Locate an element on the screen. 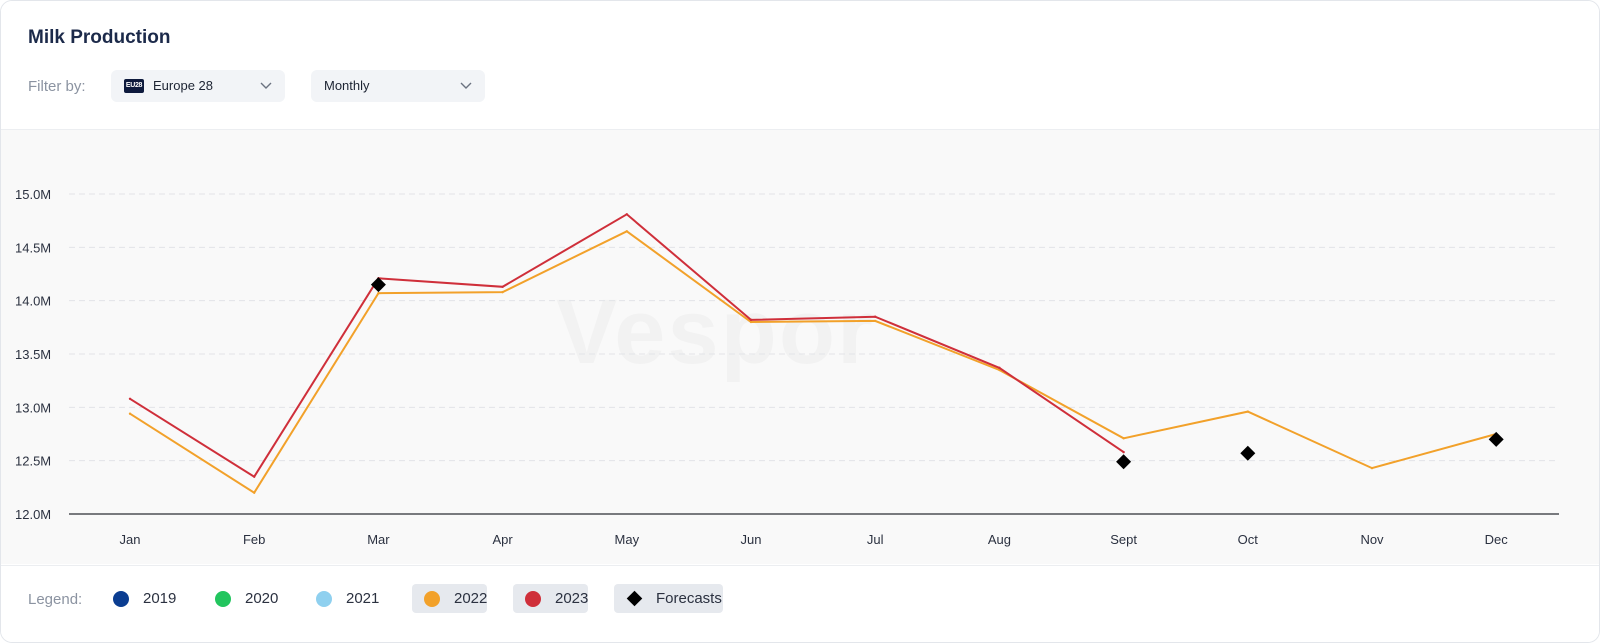 This screenshot has height=643, width=1600. legend-item-label: 2020 is located at coordinates (262, 598).